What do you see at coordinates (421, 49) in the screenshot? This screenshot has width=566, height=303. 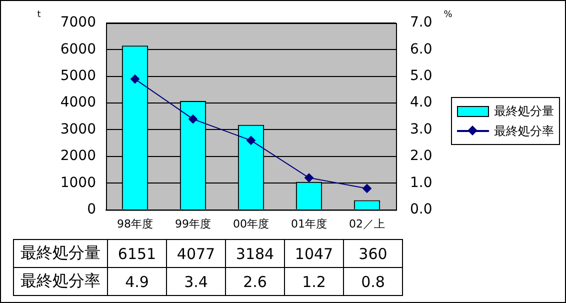 I see `y2-tick-label: 6.0` at bounding box center [421, 49].